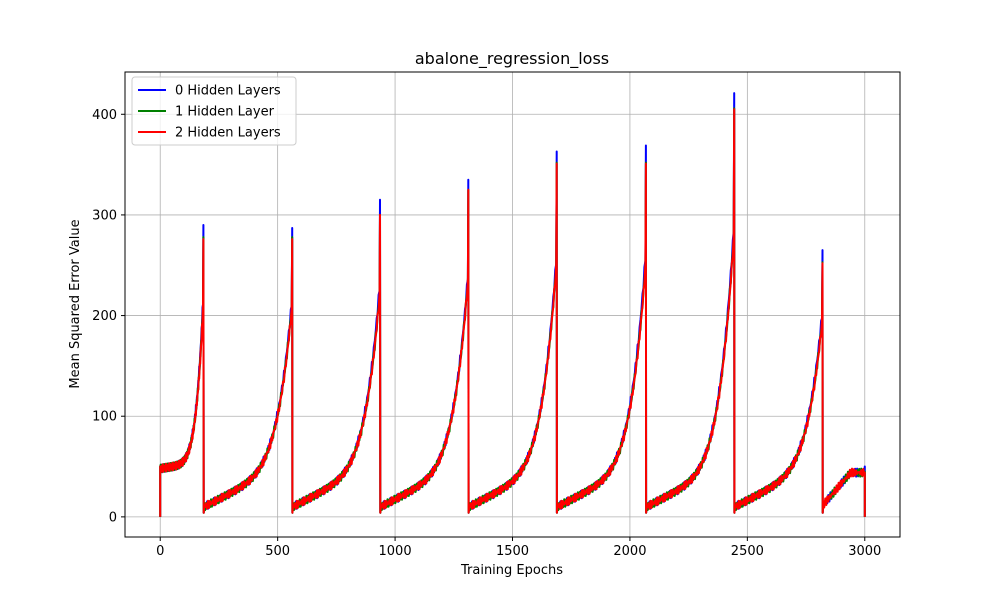  What do you see at coordinates (629, 551) in the screenshot?
I see `x-tick-label: 2000` at bounding box center [629, 551].